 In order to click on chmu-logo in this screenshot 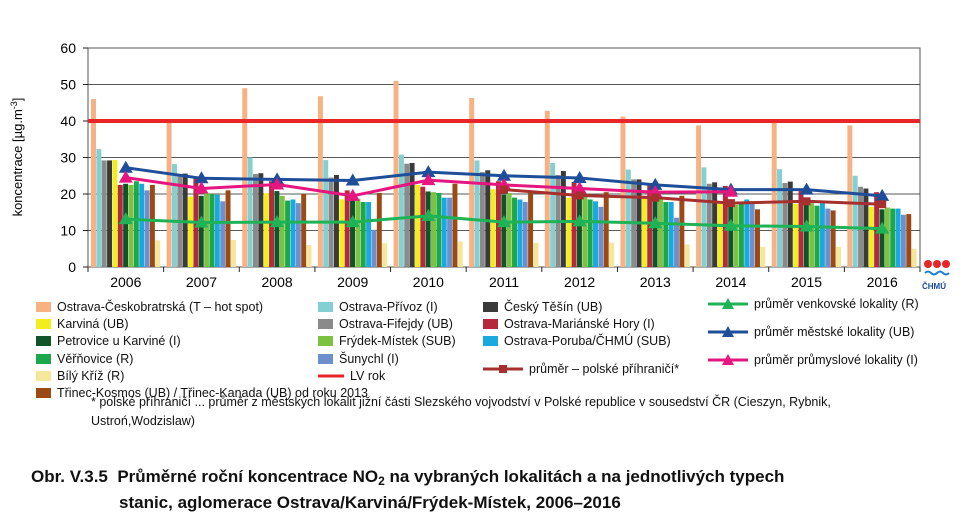, I will do `click(937, 275)`.